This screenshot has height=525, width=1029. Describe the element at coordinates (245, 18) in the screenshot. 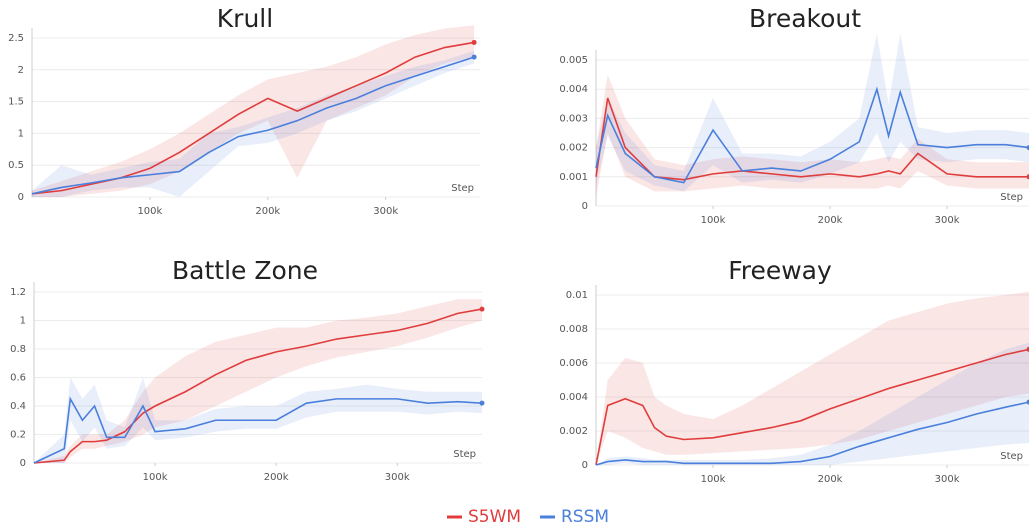

I see `chart-title: Krull` at that location.